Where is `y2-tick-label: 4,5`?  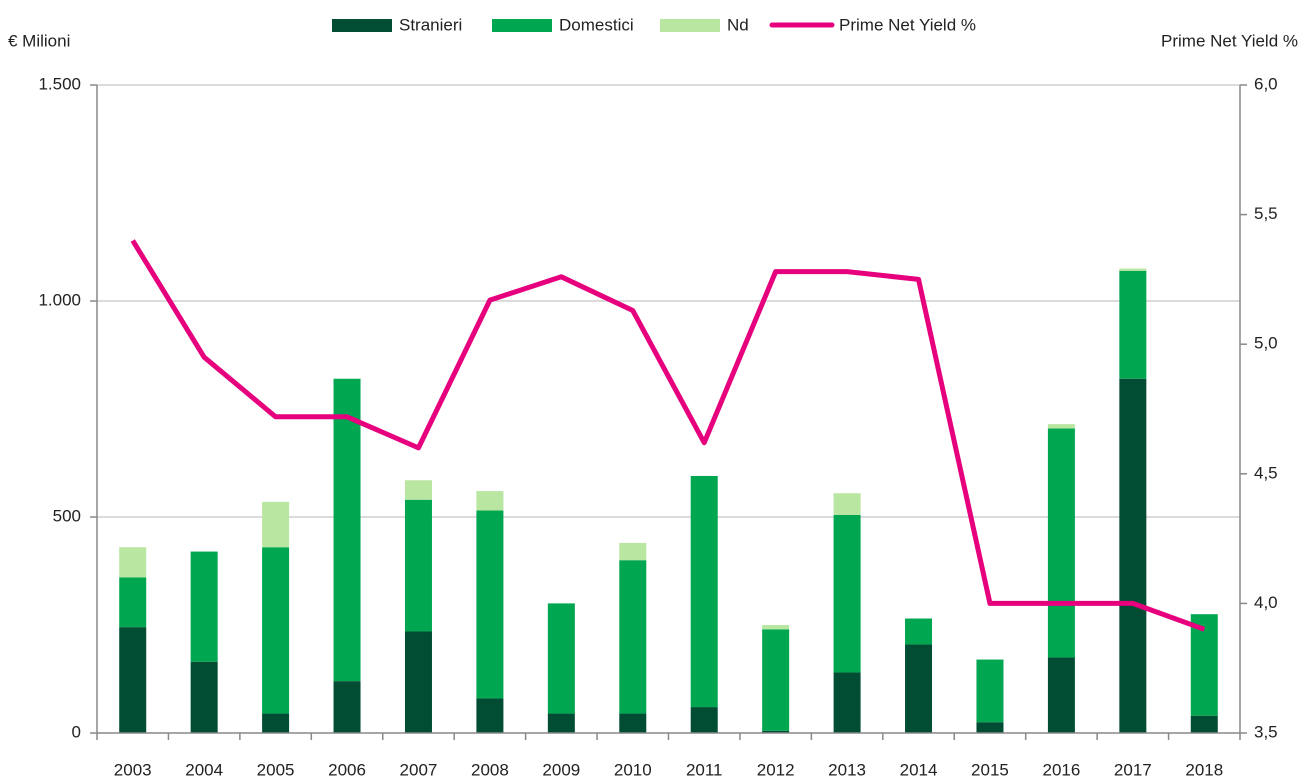
y2-tick-label: 4,5 is located at coordinates (1266, 472).